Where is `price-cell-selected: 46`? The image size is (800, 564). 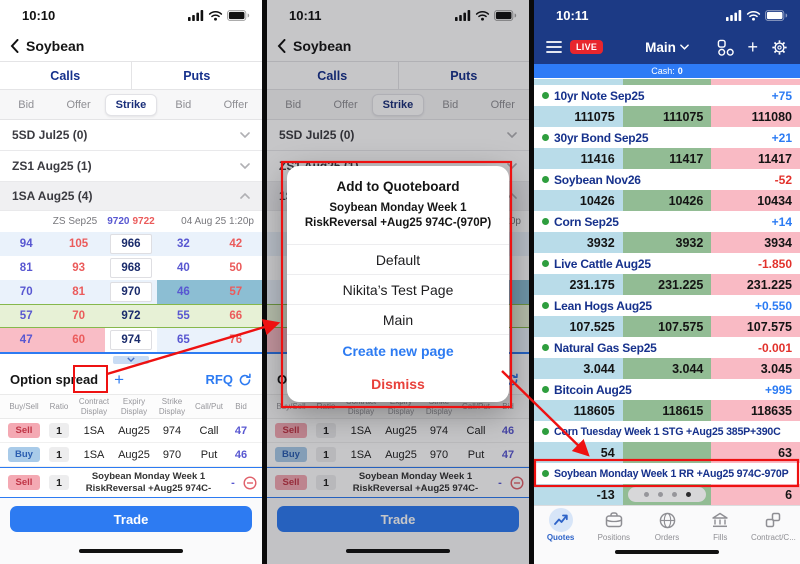 price-cell-selected: 46 is located at coordinates (183, 292).